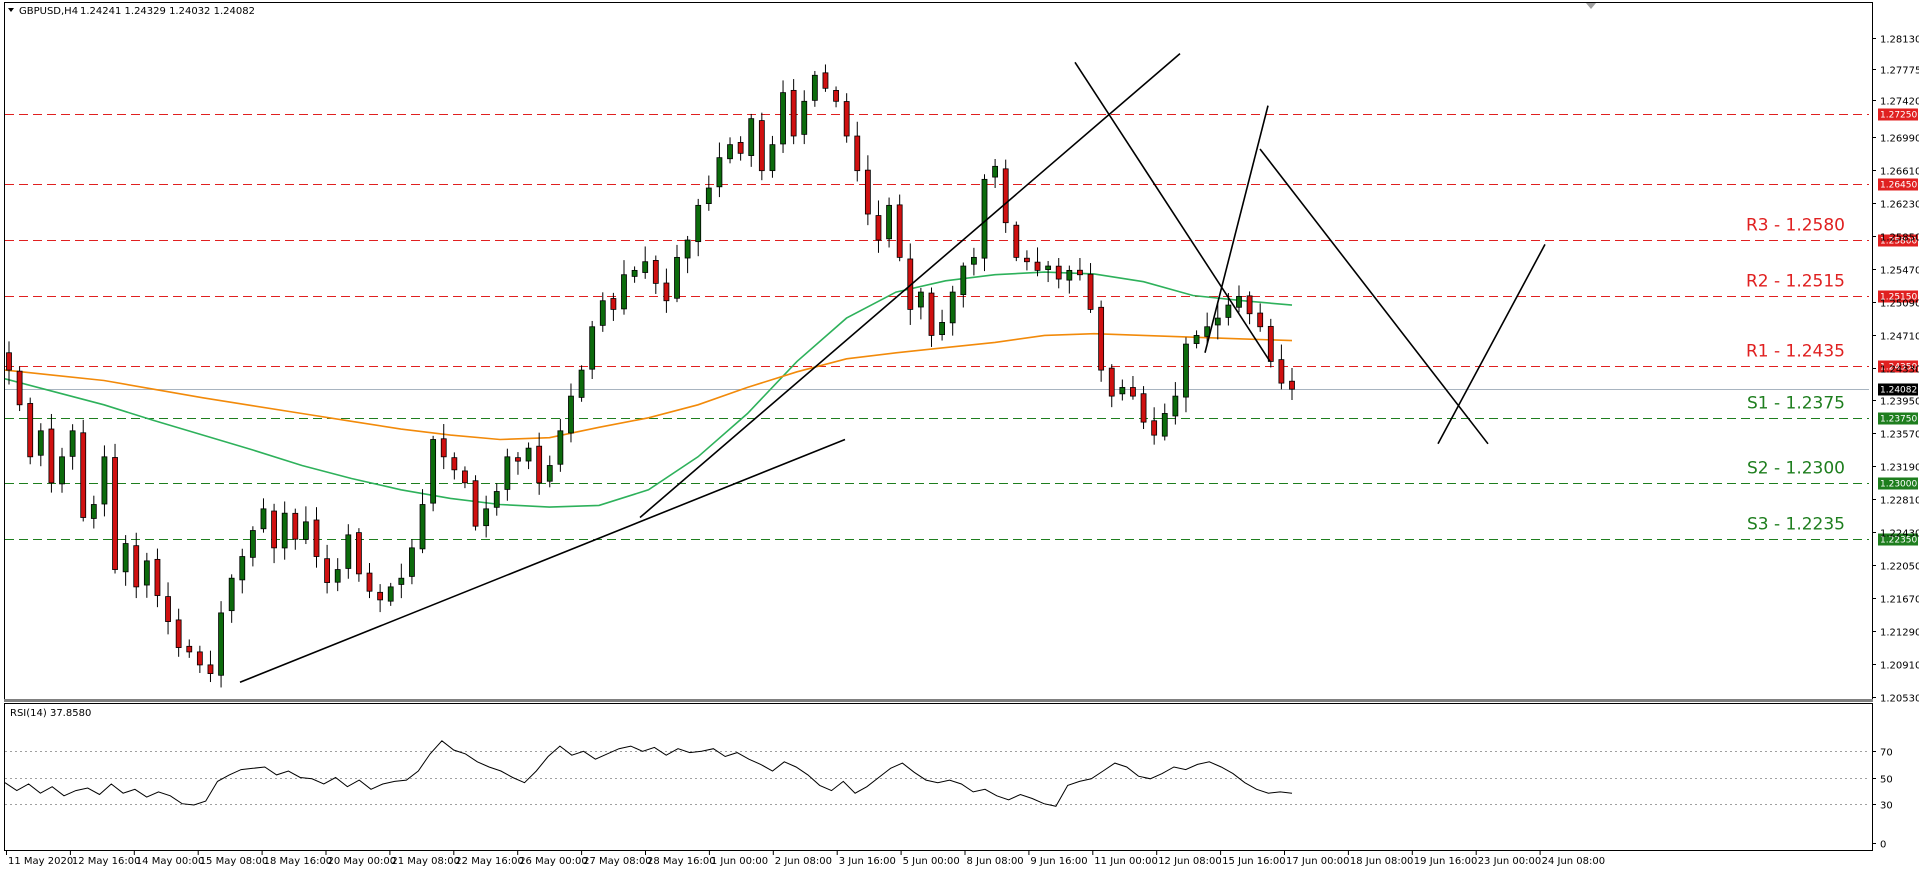  I want to click on price-tick-label: 1.24330, so click(1899, 370).